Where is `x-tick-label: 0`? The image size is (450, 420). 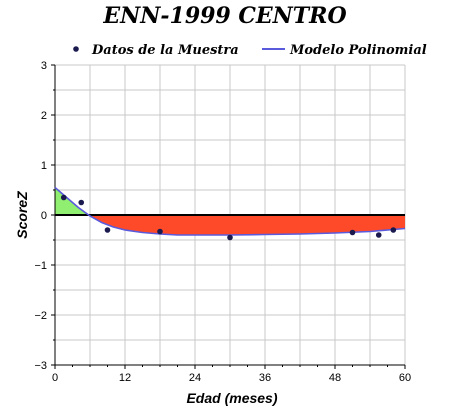
x-tick-label: 0 is located at coordinates (55, 378).